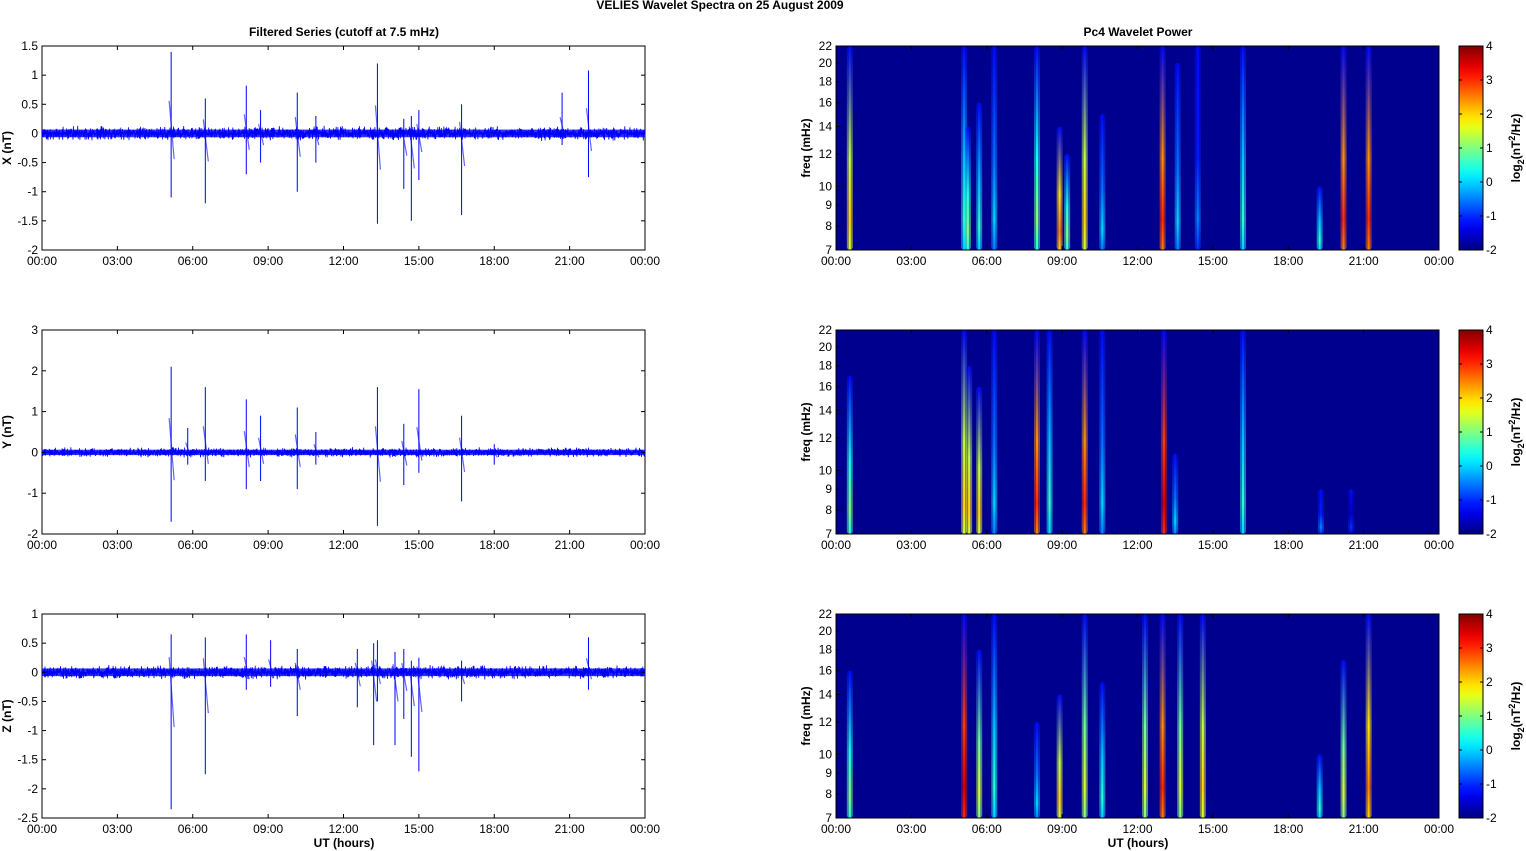 This screenshot has height=851, width=1526. I want to click on y-tick-label: 0.5, so click(29, 643).